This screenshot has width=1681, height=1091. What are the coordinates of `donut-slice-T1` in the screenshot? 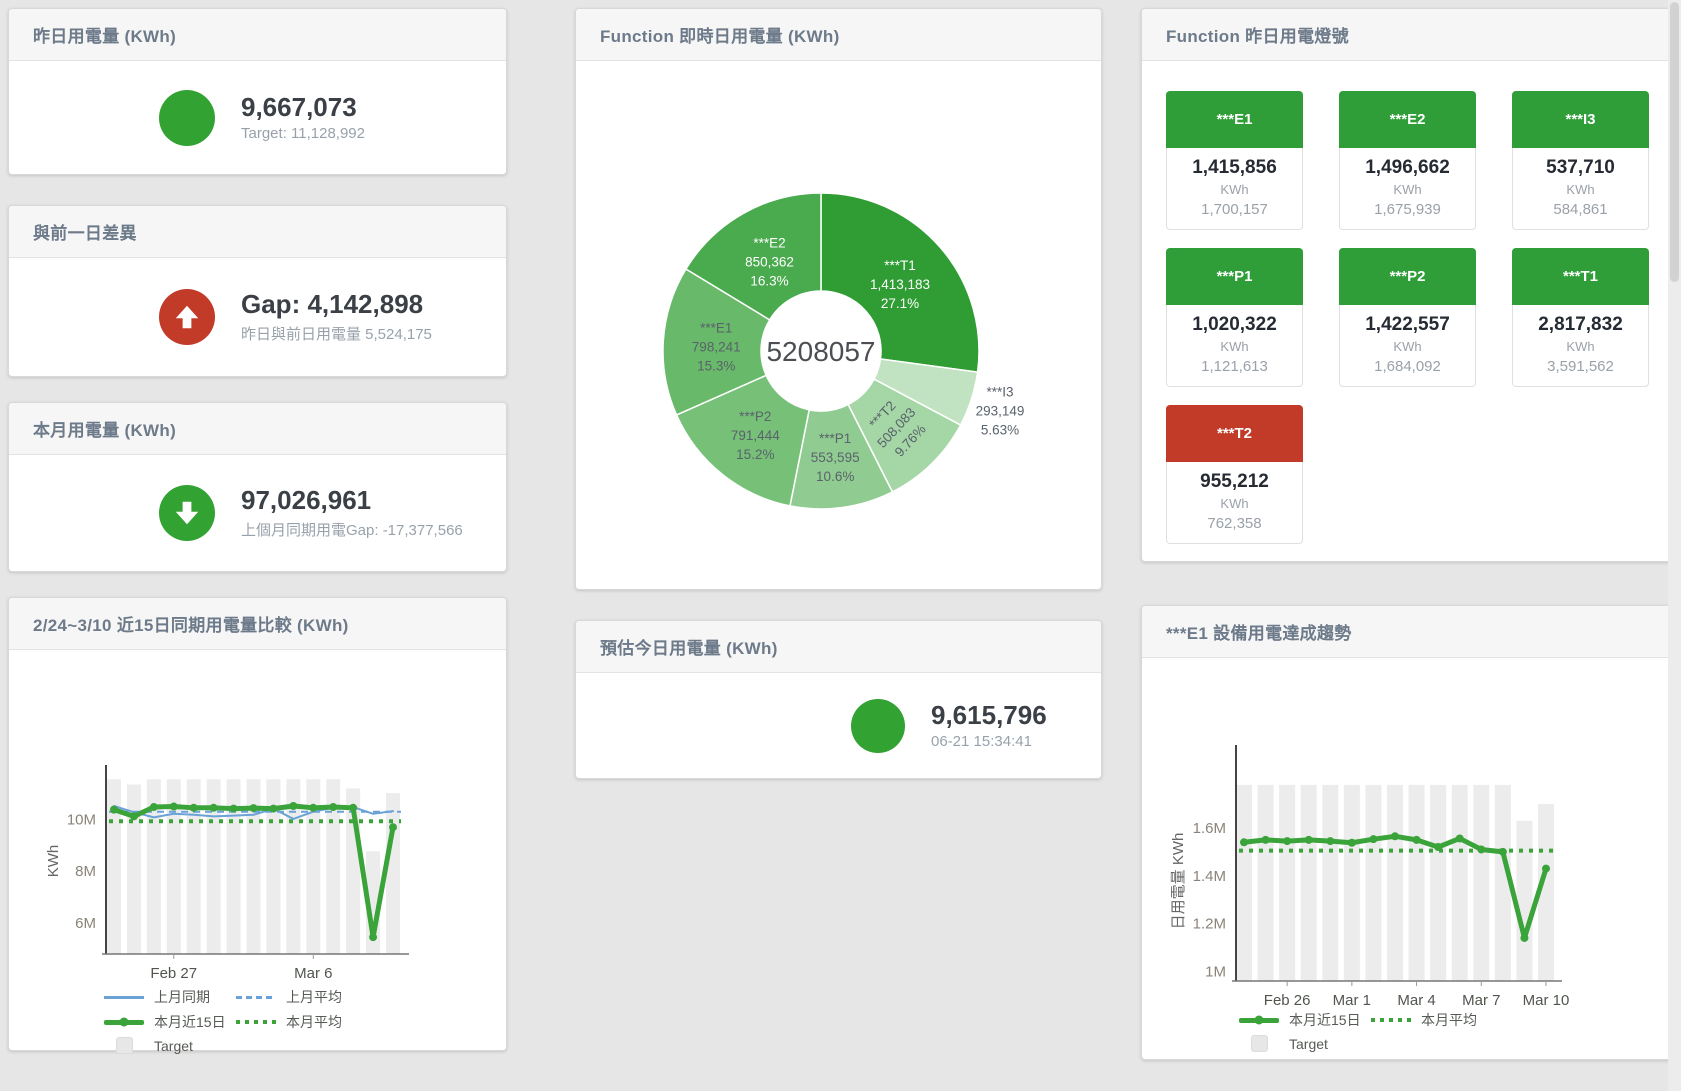 It's located at (900, 282).